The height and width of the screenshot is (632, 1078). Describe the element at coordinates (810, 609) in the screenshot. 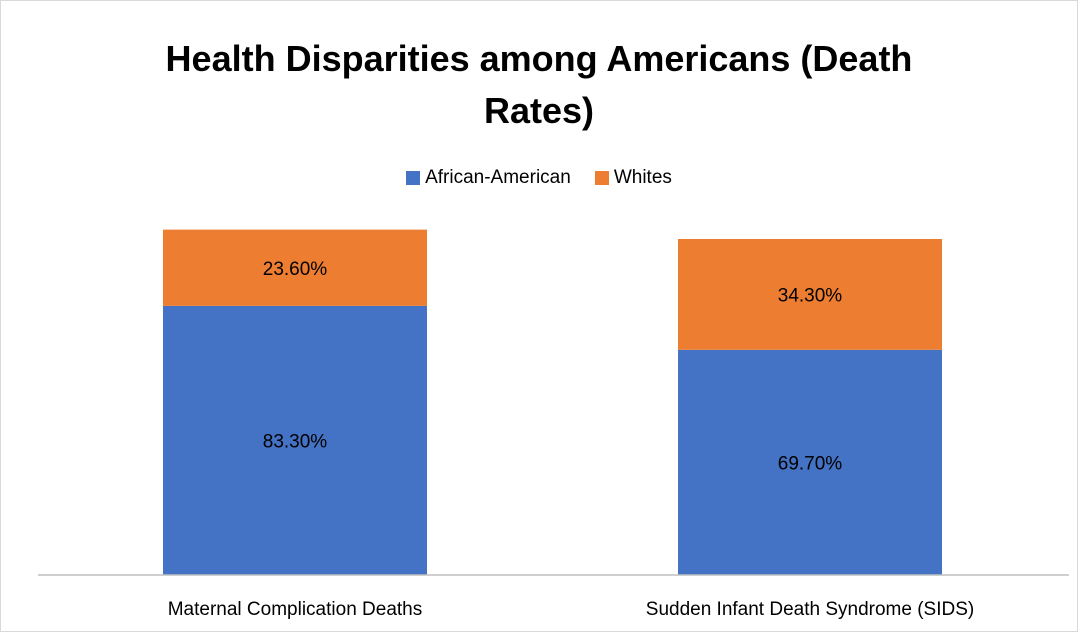

I see `x-tick-label-2: Sudden Infant Death Syndrome (SIDS)` at that location.